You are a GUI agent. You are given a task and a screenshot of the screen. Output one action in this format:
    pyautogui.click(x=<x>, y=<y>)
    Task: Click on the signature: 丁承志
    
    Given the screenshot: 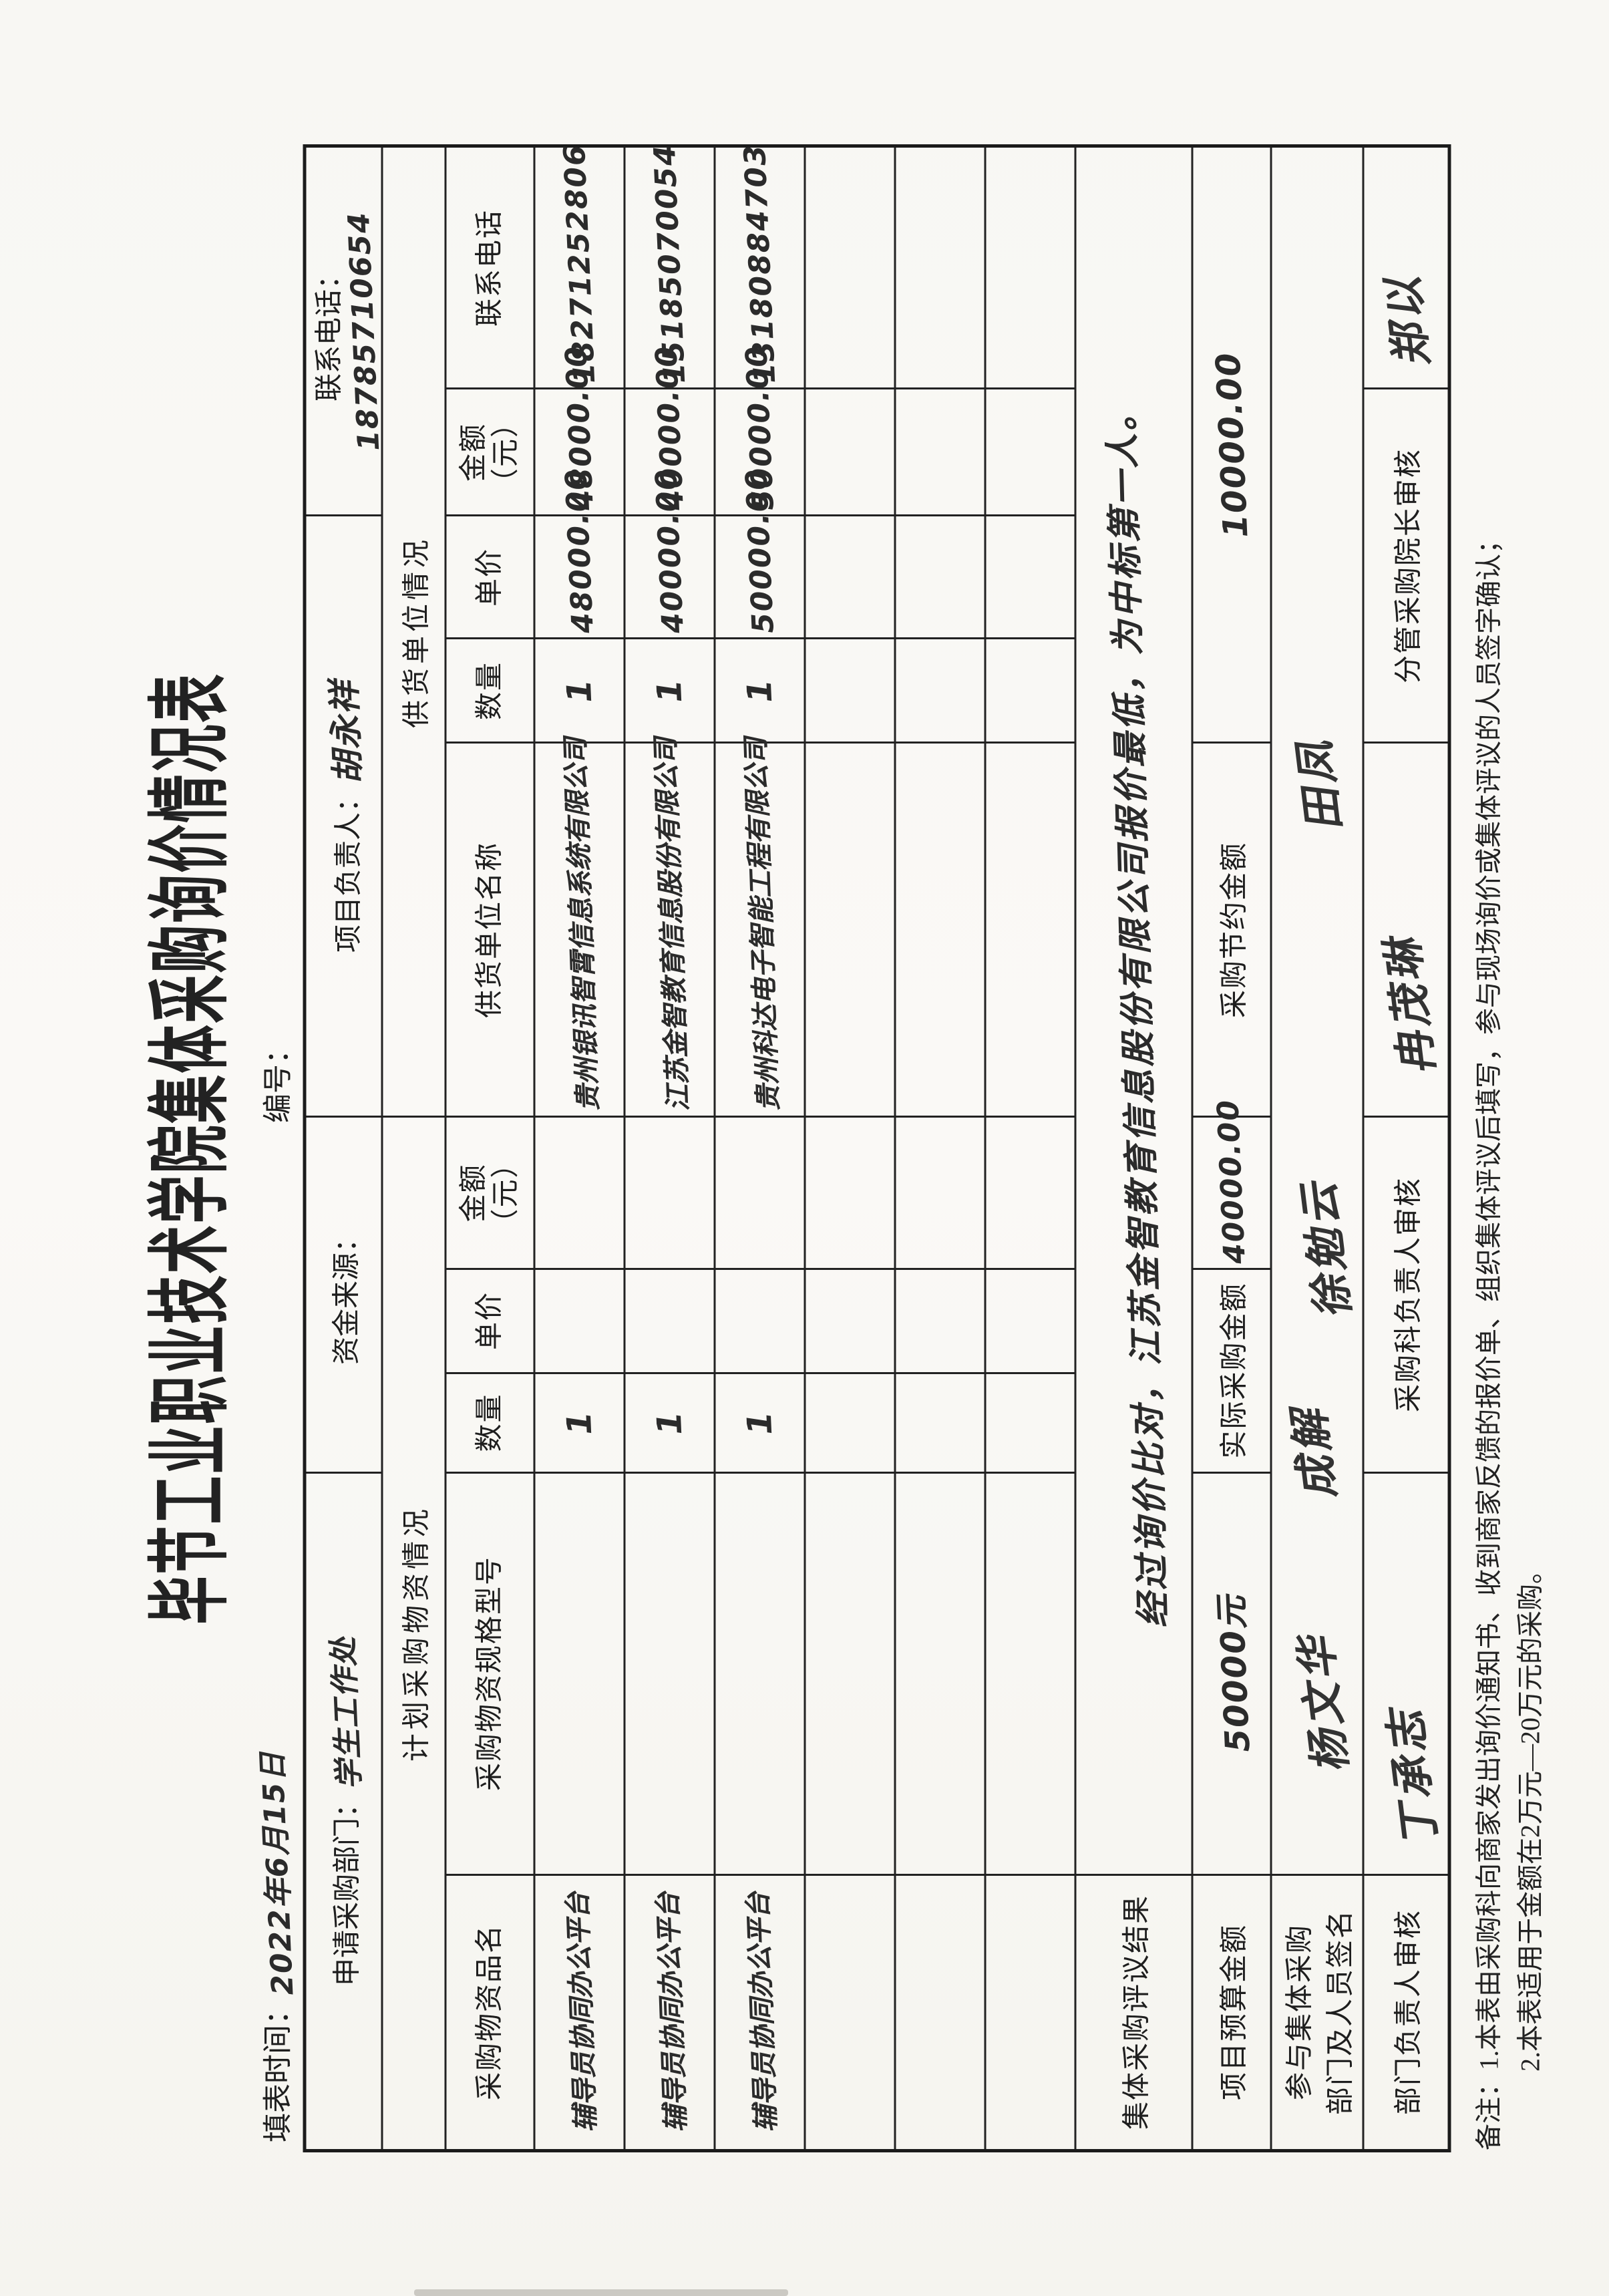 What is the action you would take?
    pyautogui.click(x=1413, y=1776)
    